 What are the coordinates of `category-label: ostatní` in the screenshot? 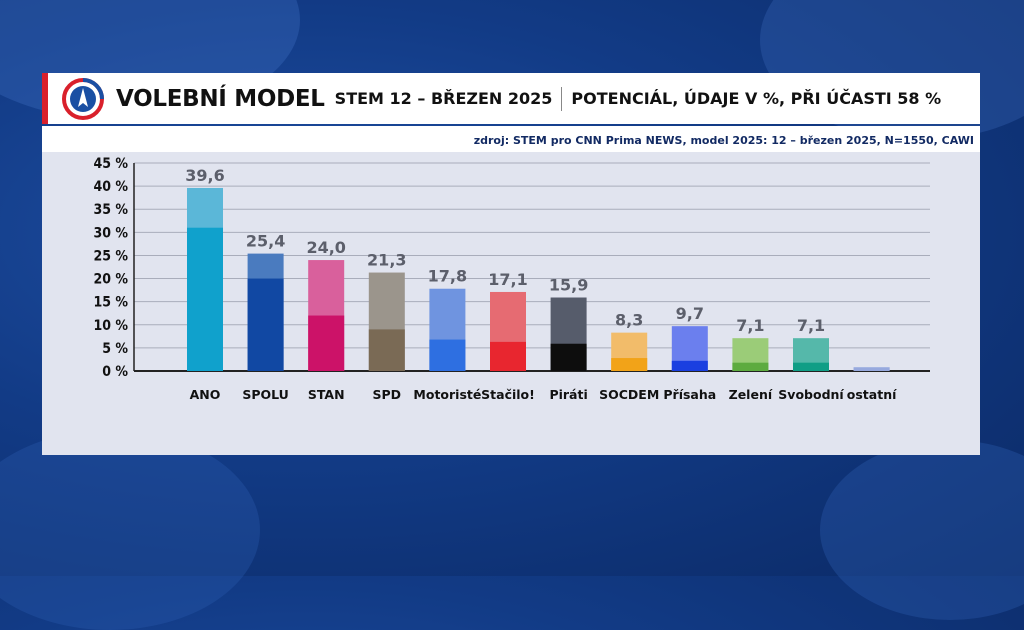 It's located at (872, 394).